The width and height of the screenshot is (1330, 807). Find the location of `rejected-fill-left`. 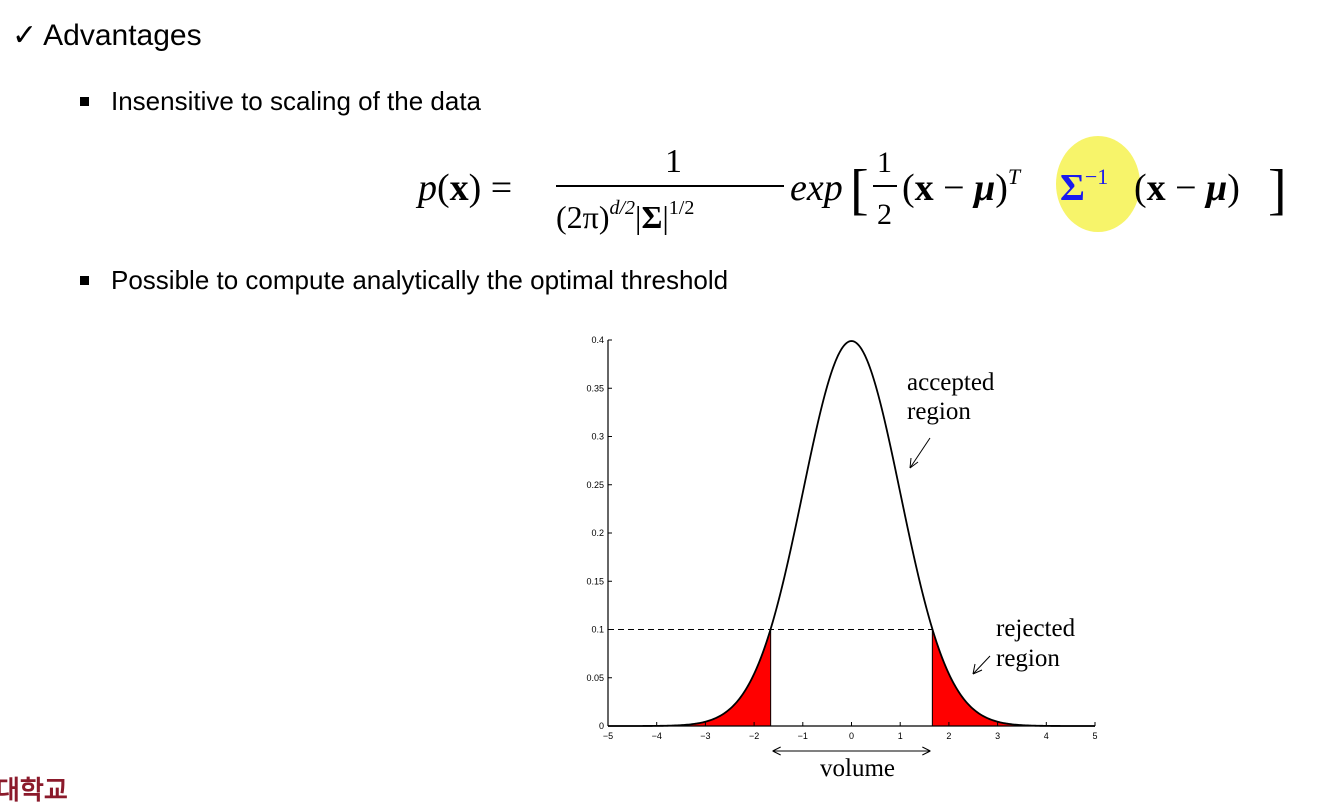

rejected-fill-left is located at coordinates (689, 677).